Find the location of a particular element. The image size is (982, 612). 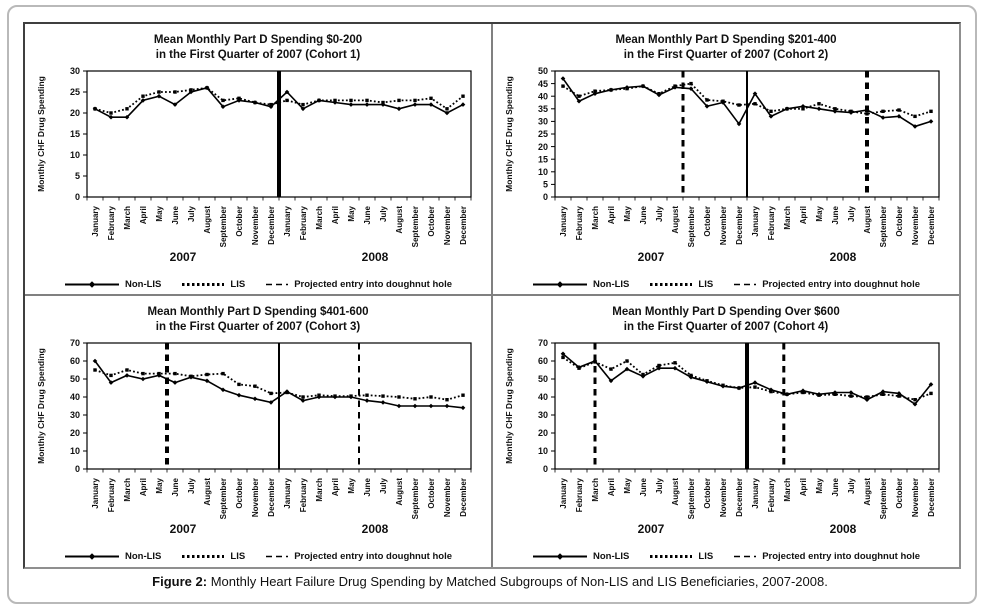

y-tick-label: 25 is located at coordinates (75, 92).